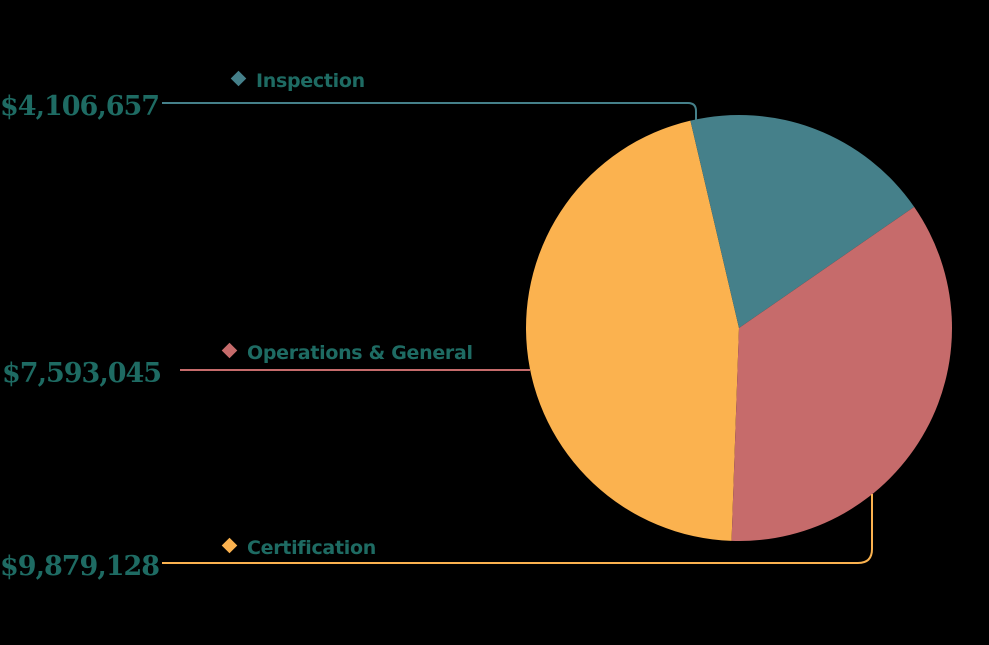 This screenshot has height=645, width=989. I want to click on leader-line-inspection, so click(429, 111).